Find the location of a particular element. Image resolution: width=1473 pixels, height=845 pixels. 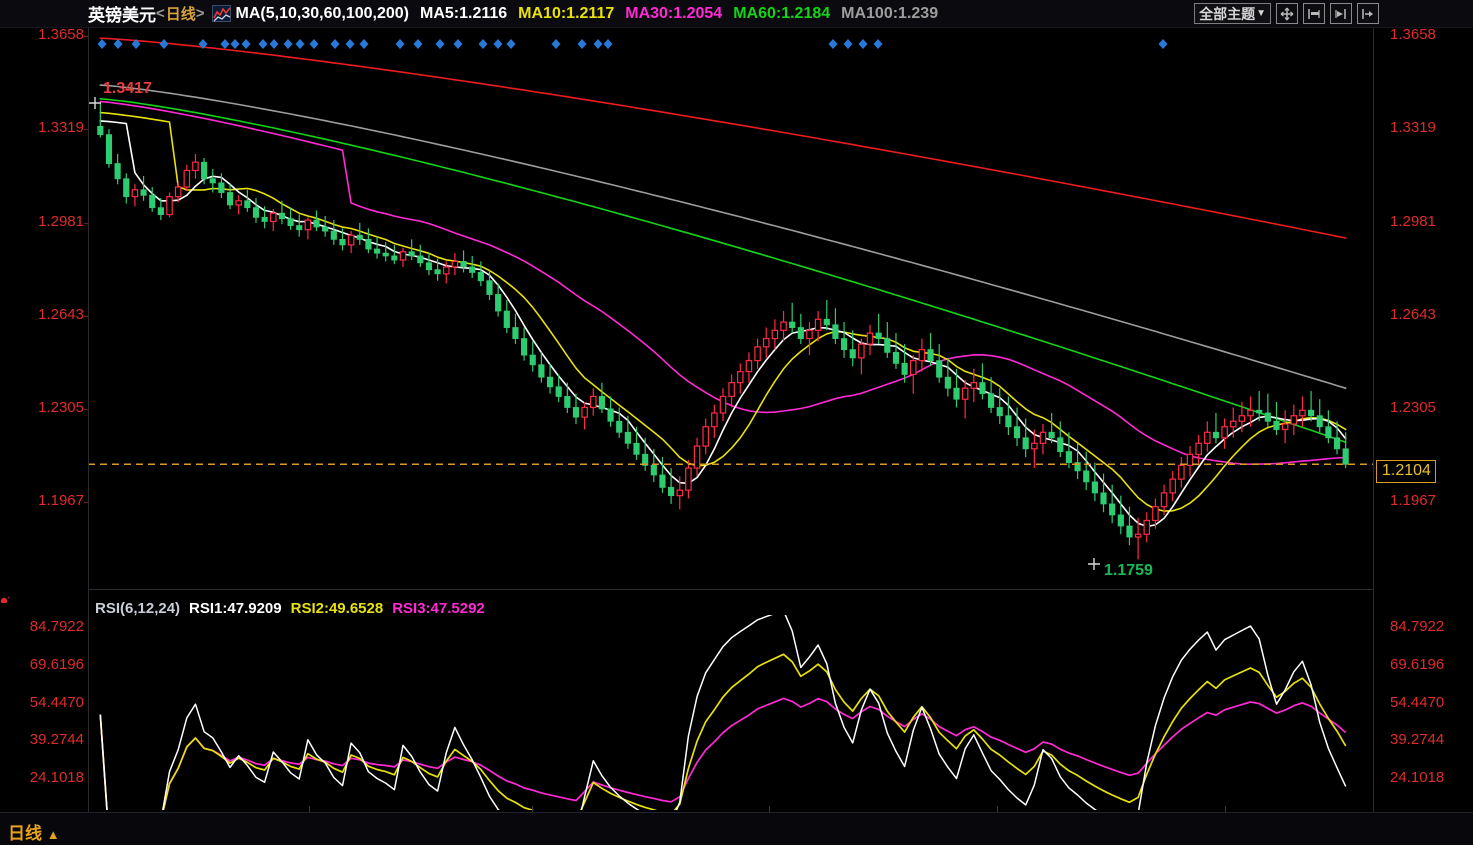

ma5-value: MA5:1.2116 is located at coordinates (464, 13).